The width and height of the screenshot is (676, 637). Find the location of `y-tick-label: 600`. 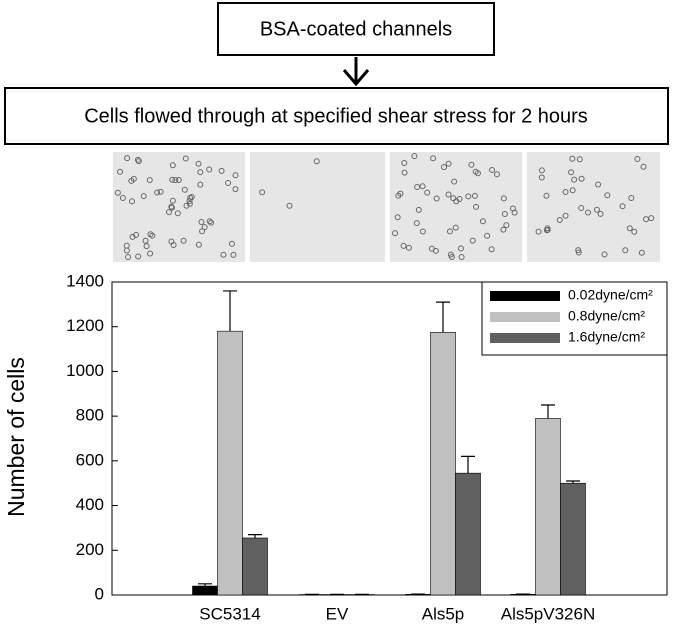

y-tick-label: 600 is located at coordinates (90, 459).